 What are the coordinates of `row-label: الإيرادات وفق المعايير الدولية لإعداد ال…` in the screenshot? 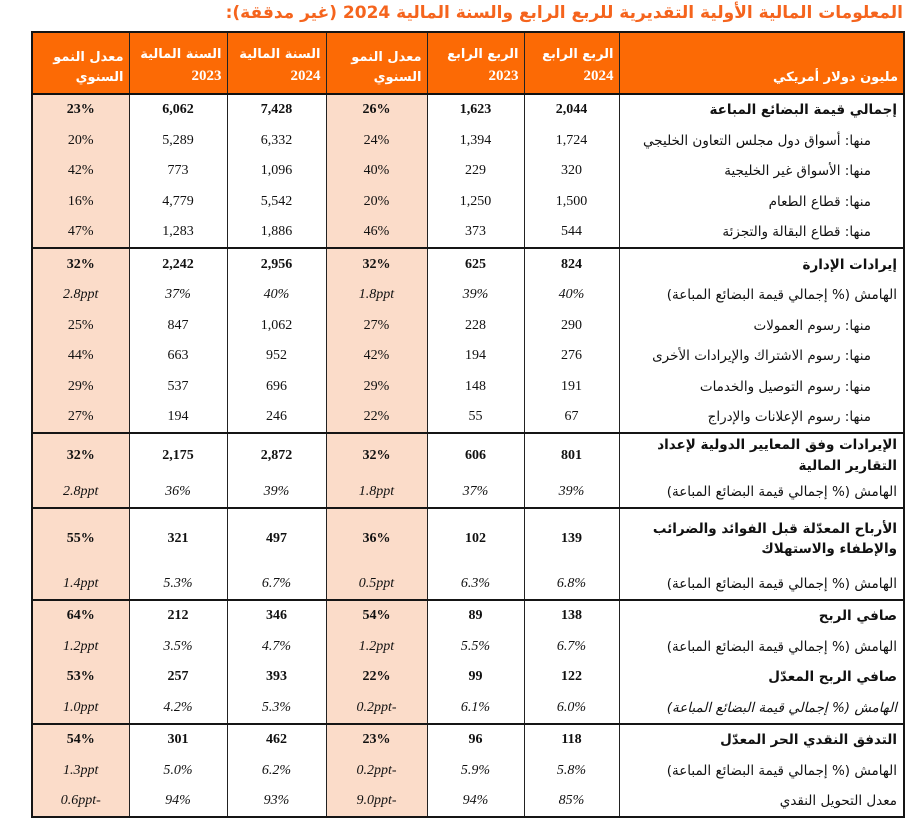 It's located at (761, 455).